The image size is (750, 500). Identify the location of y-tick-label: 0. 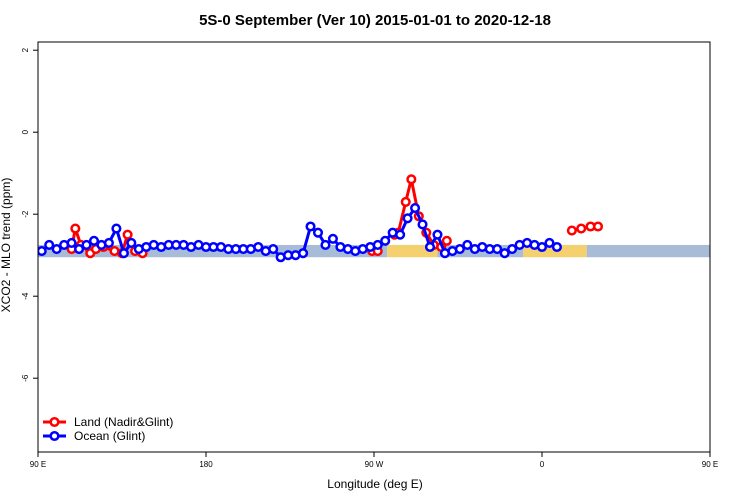
(25, 131).